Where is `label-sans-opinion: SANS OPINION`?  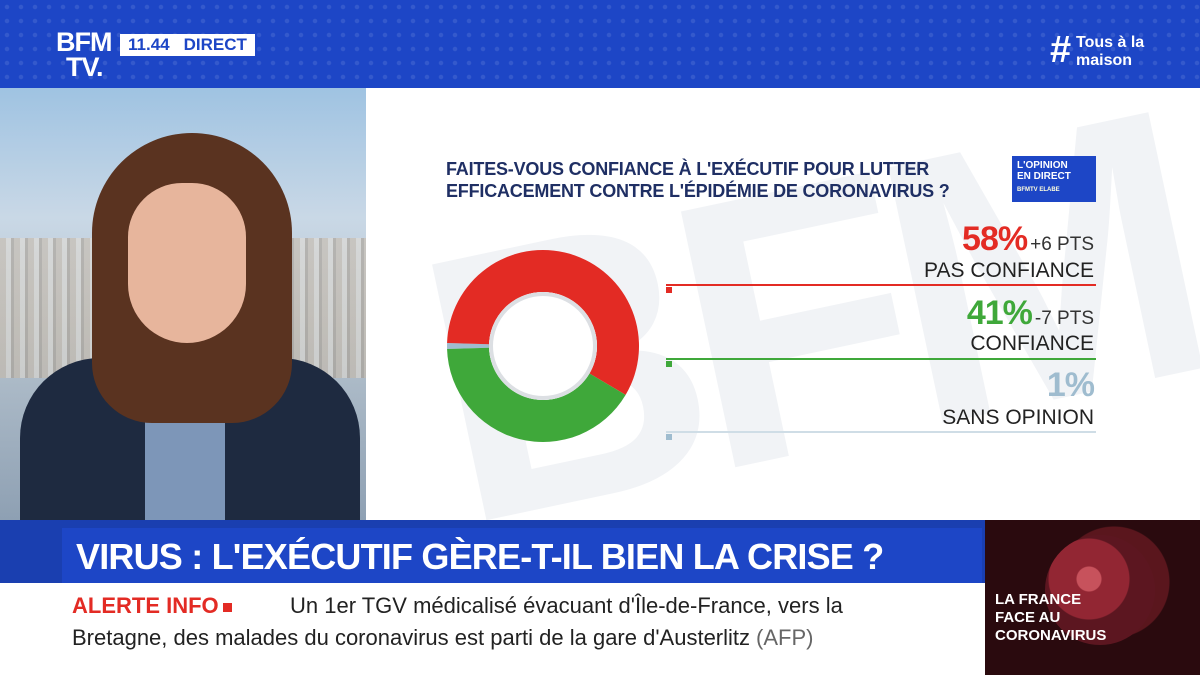 label-sans-opinion: SANS OPINION is located at coordinates (1018, 417).